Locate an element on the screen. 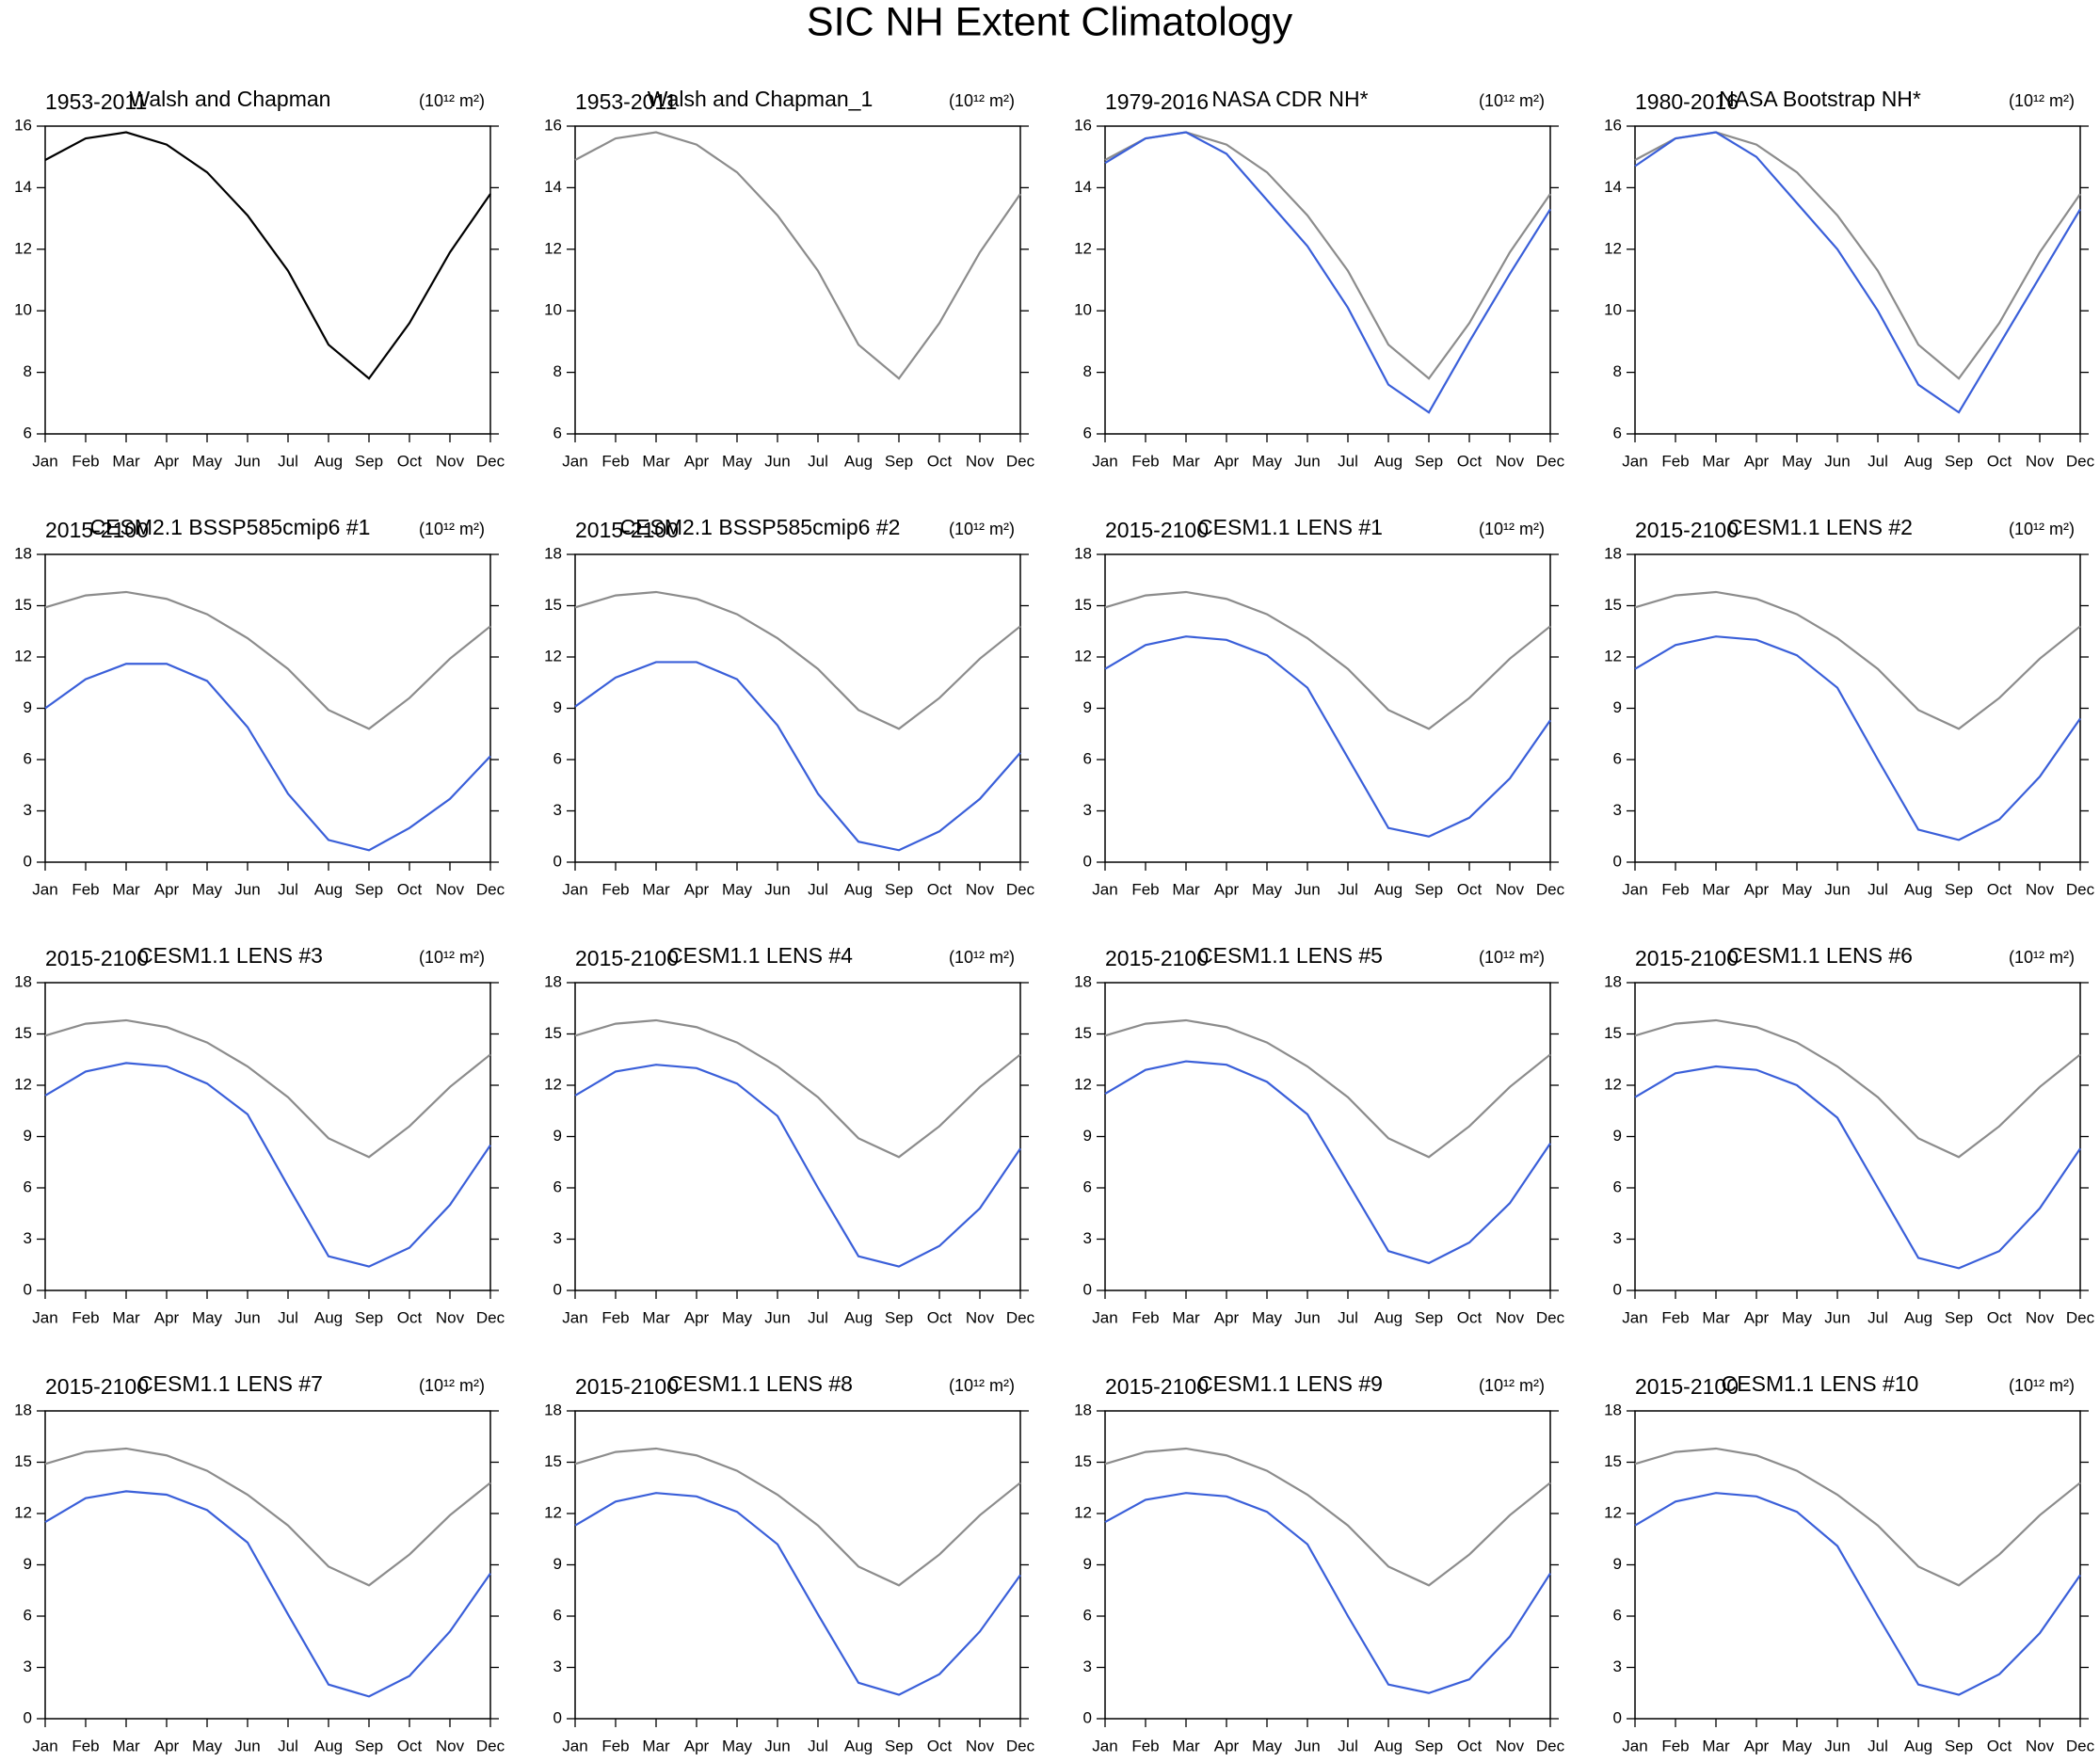  y-tick-label: 14 is located at coordinates (1083, 187).